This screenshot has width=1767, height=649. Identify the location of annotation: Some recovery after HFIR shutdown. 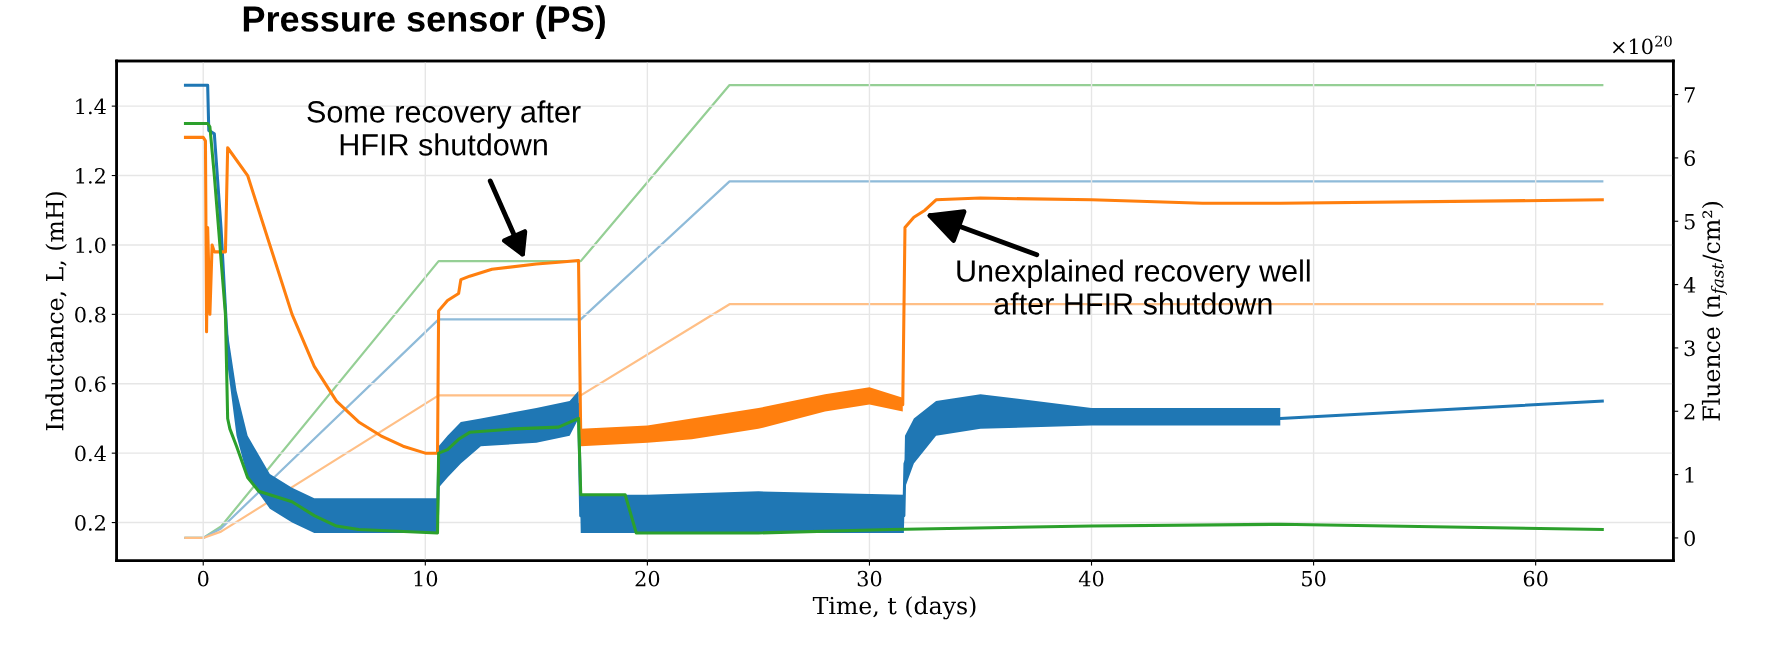
(444, 128).